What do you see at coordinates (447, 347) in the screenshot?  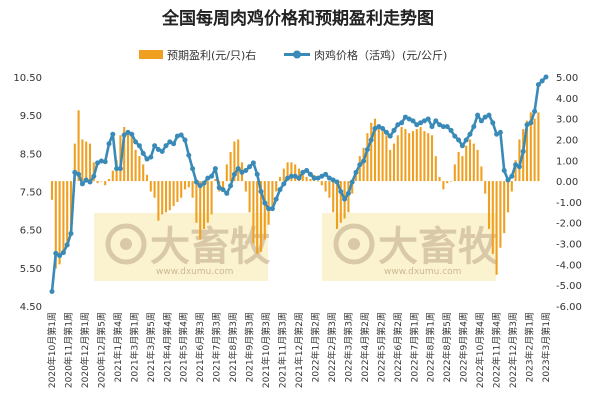 I see `x-tick-label: 2022年8月第5周` at bounding box center [447, 347].